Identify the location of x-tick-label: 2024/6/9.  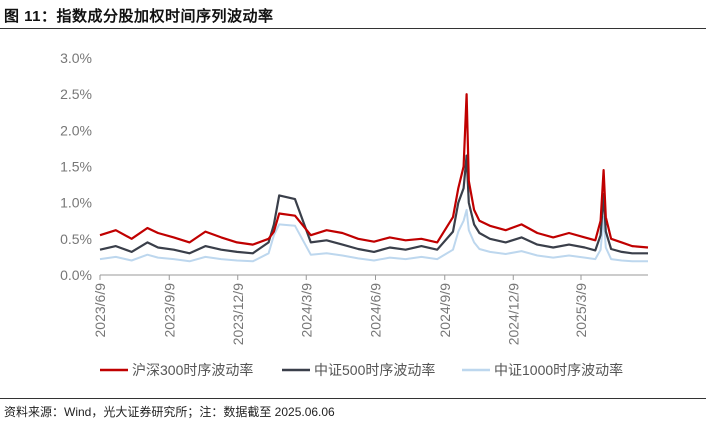
(376, 310).